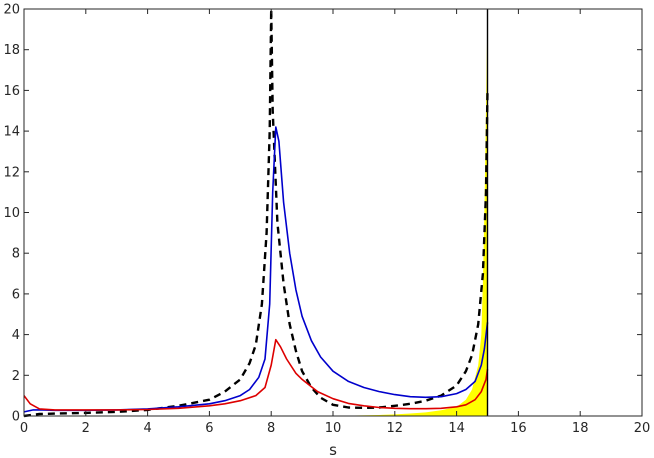 This screenshot has width=654, height=458. Describe the element at coordinates (16, 294) in the screenshot. I see `y-tick-label: 6` at that location.